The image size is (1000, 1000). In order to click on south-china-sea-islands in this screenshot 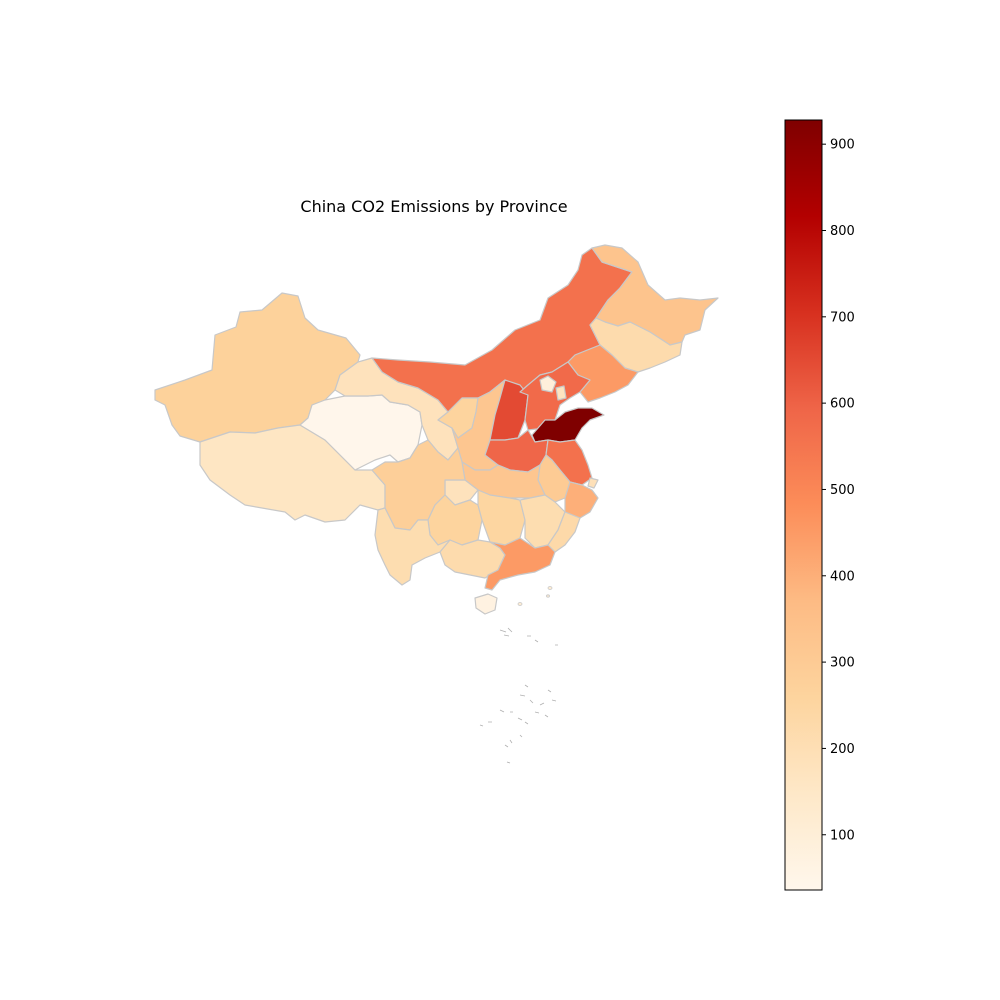, I will do `click(518, 675)`.